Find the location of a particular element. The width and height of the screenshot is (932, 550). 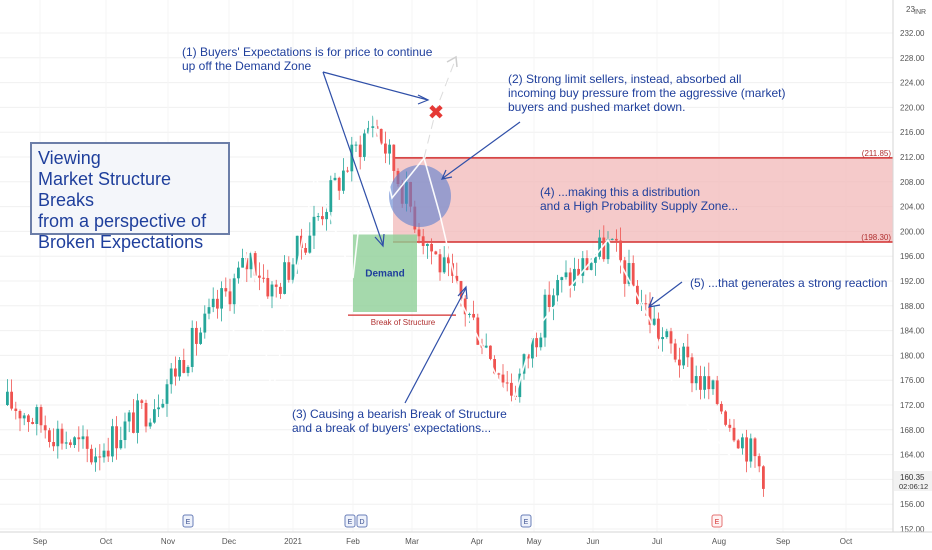

y-tick-label: 156.00 is located at coordinates (912, 504).